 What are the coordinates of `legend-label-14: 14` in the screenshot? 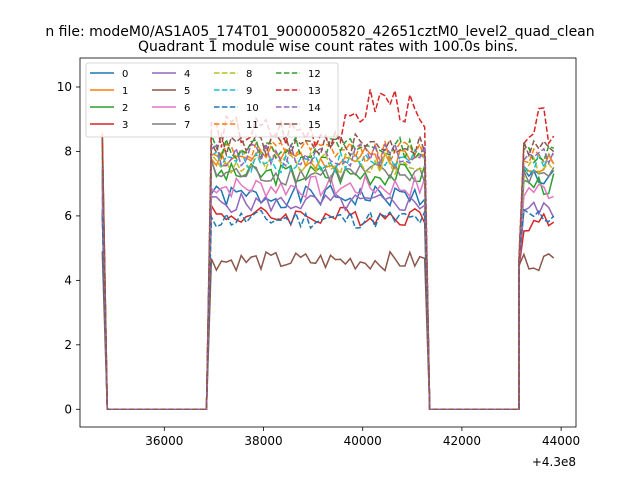 It's located at (314, 108).